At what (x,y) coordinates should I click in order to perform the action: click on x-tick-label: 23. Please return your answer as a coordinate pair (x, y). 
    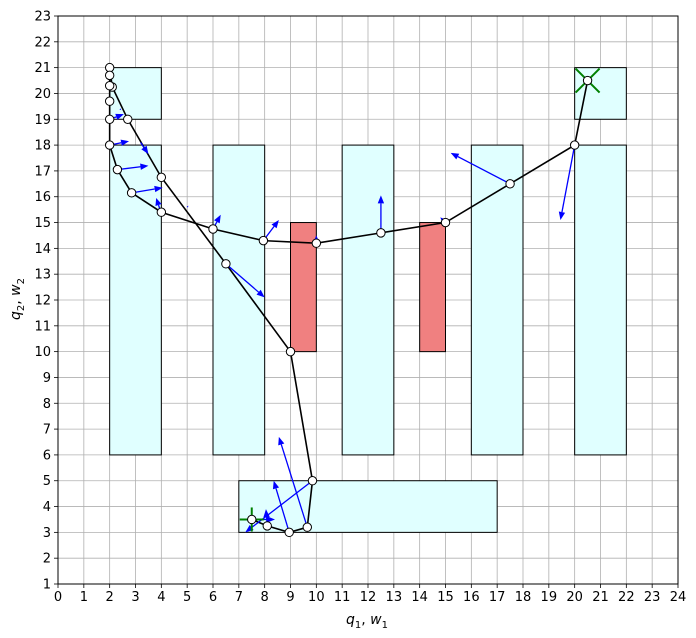
    Looking at the image, I should click on (652, 597).